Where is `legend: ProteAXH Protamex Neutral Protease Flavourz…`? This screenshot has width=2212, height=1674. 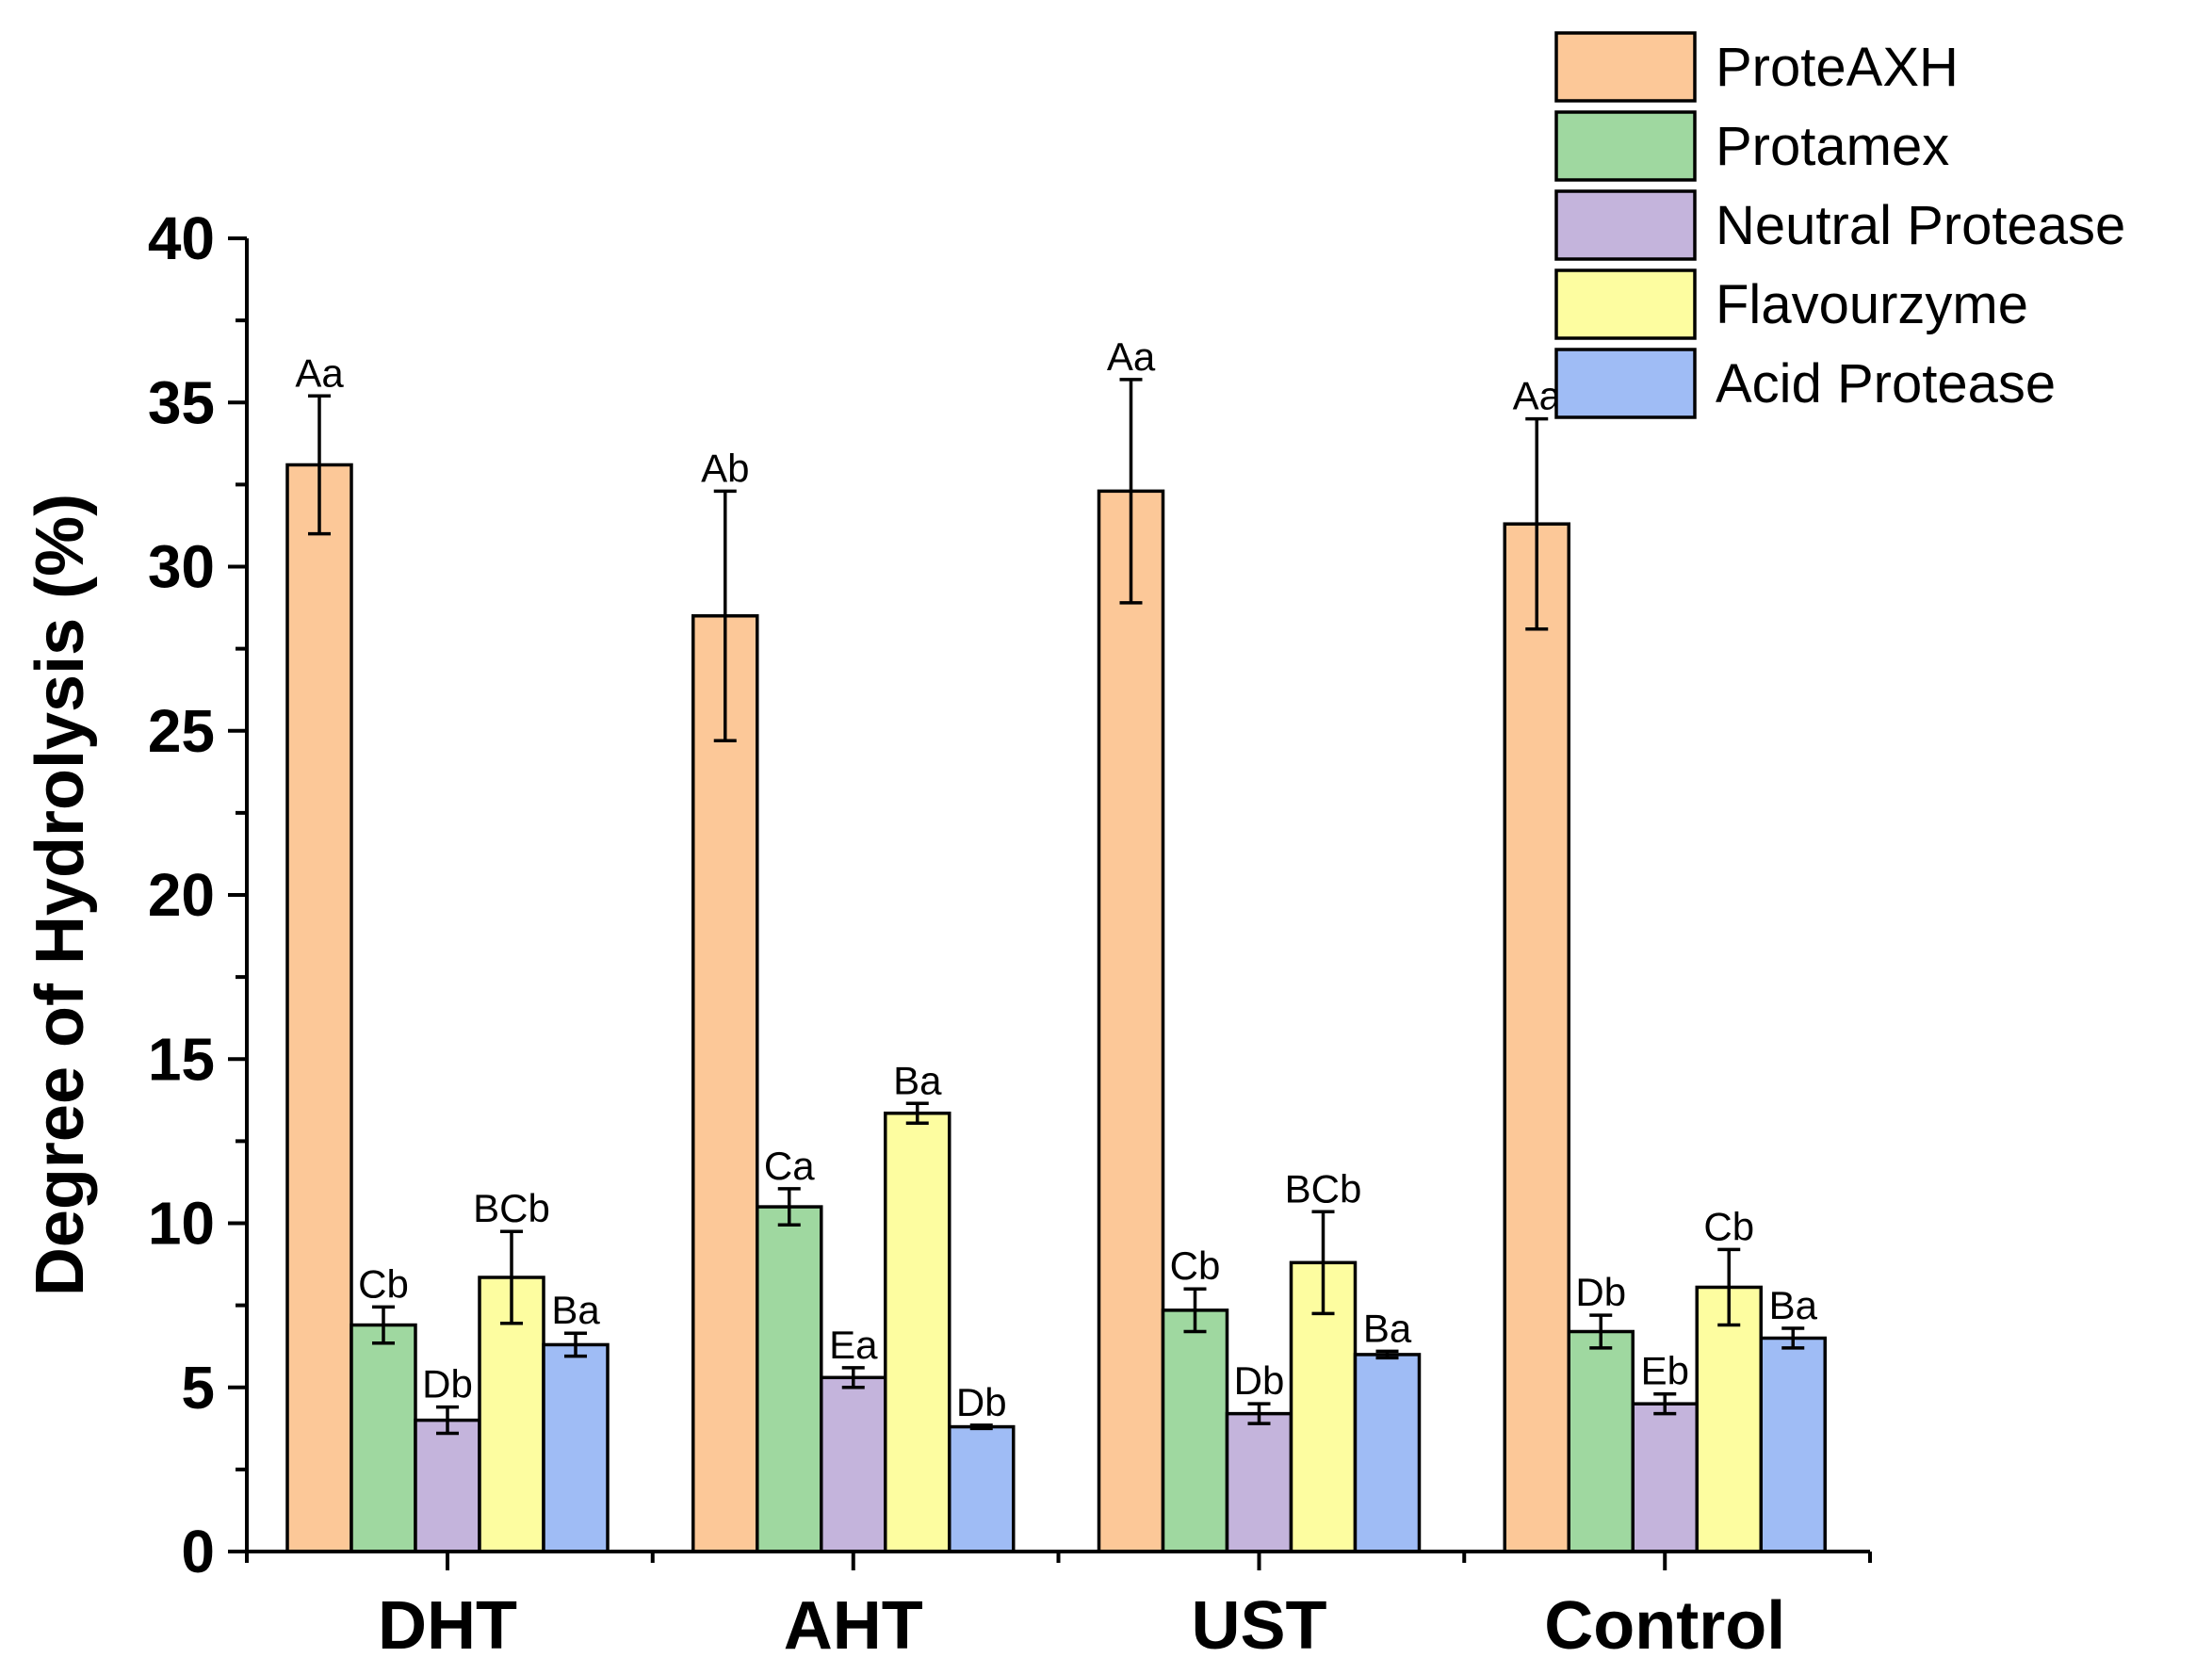
legend: ProteAXH Protamex Neutral Protease Flavourz… is located at coordinates (1839, 225).